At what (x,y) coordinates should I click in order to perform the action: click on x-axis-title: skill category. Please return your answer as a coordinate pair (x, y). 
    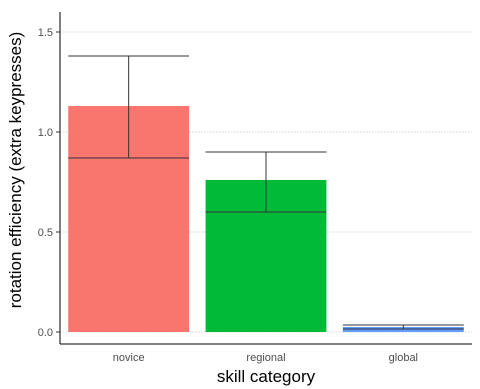
    Looking at the image, I should click on (266, 376).